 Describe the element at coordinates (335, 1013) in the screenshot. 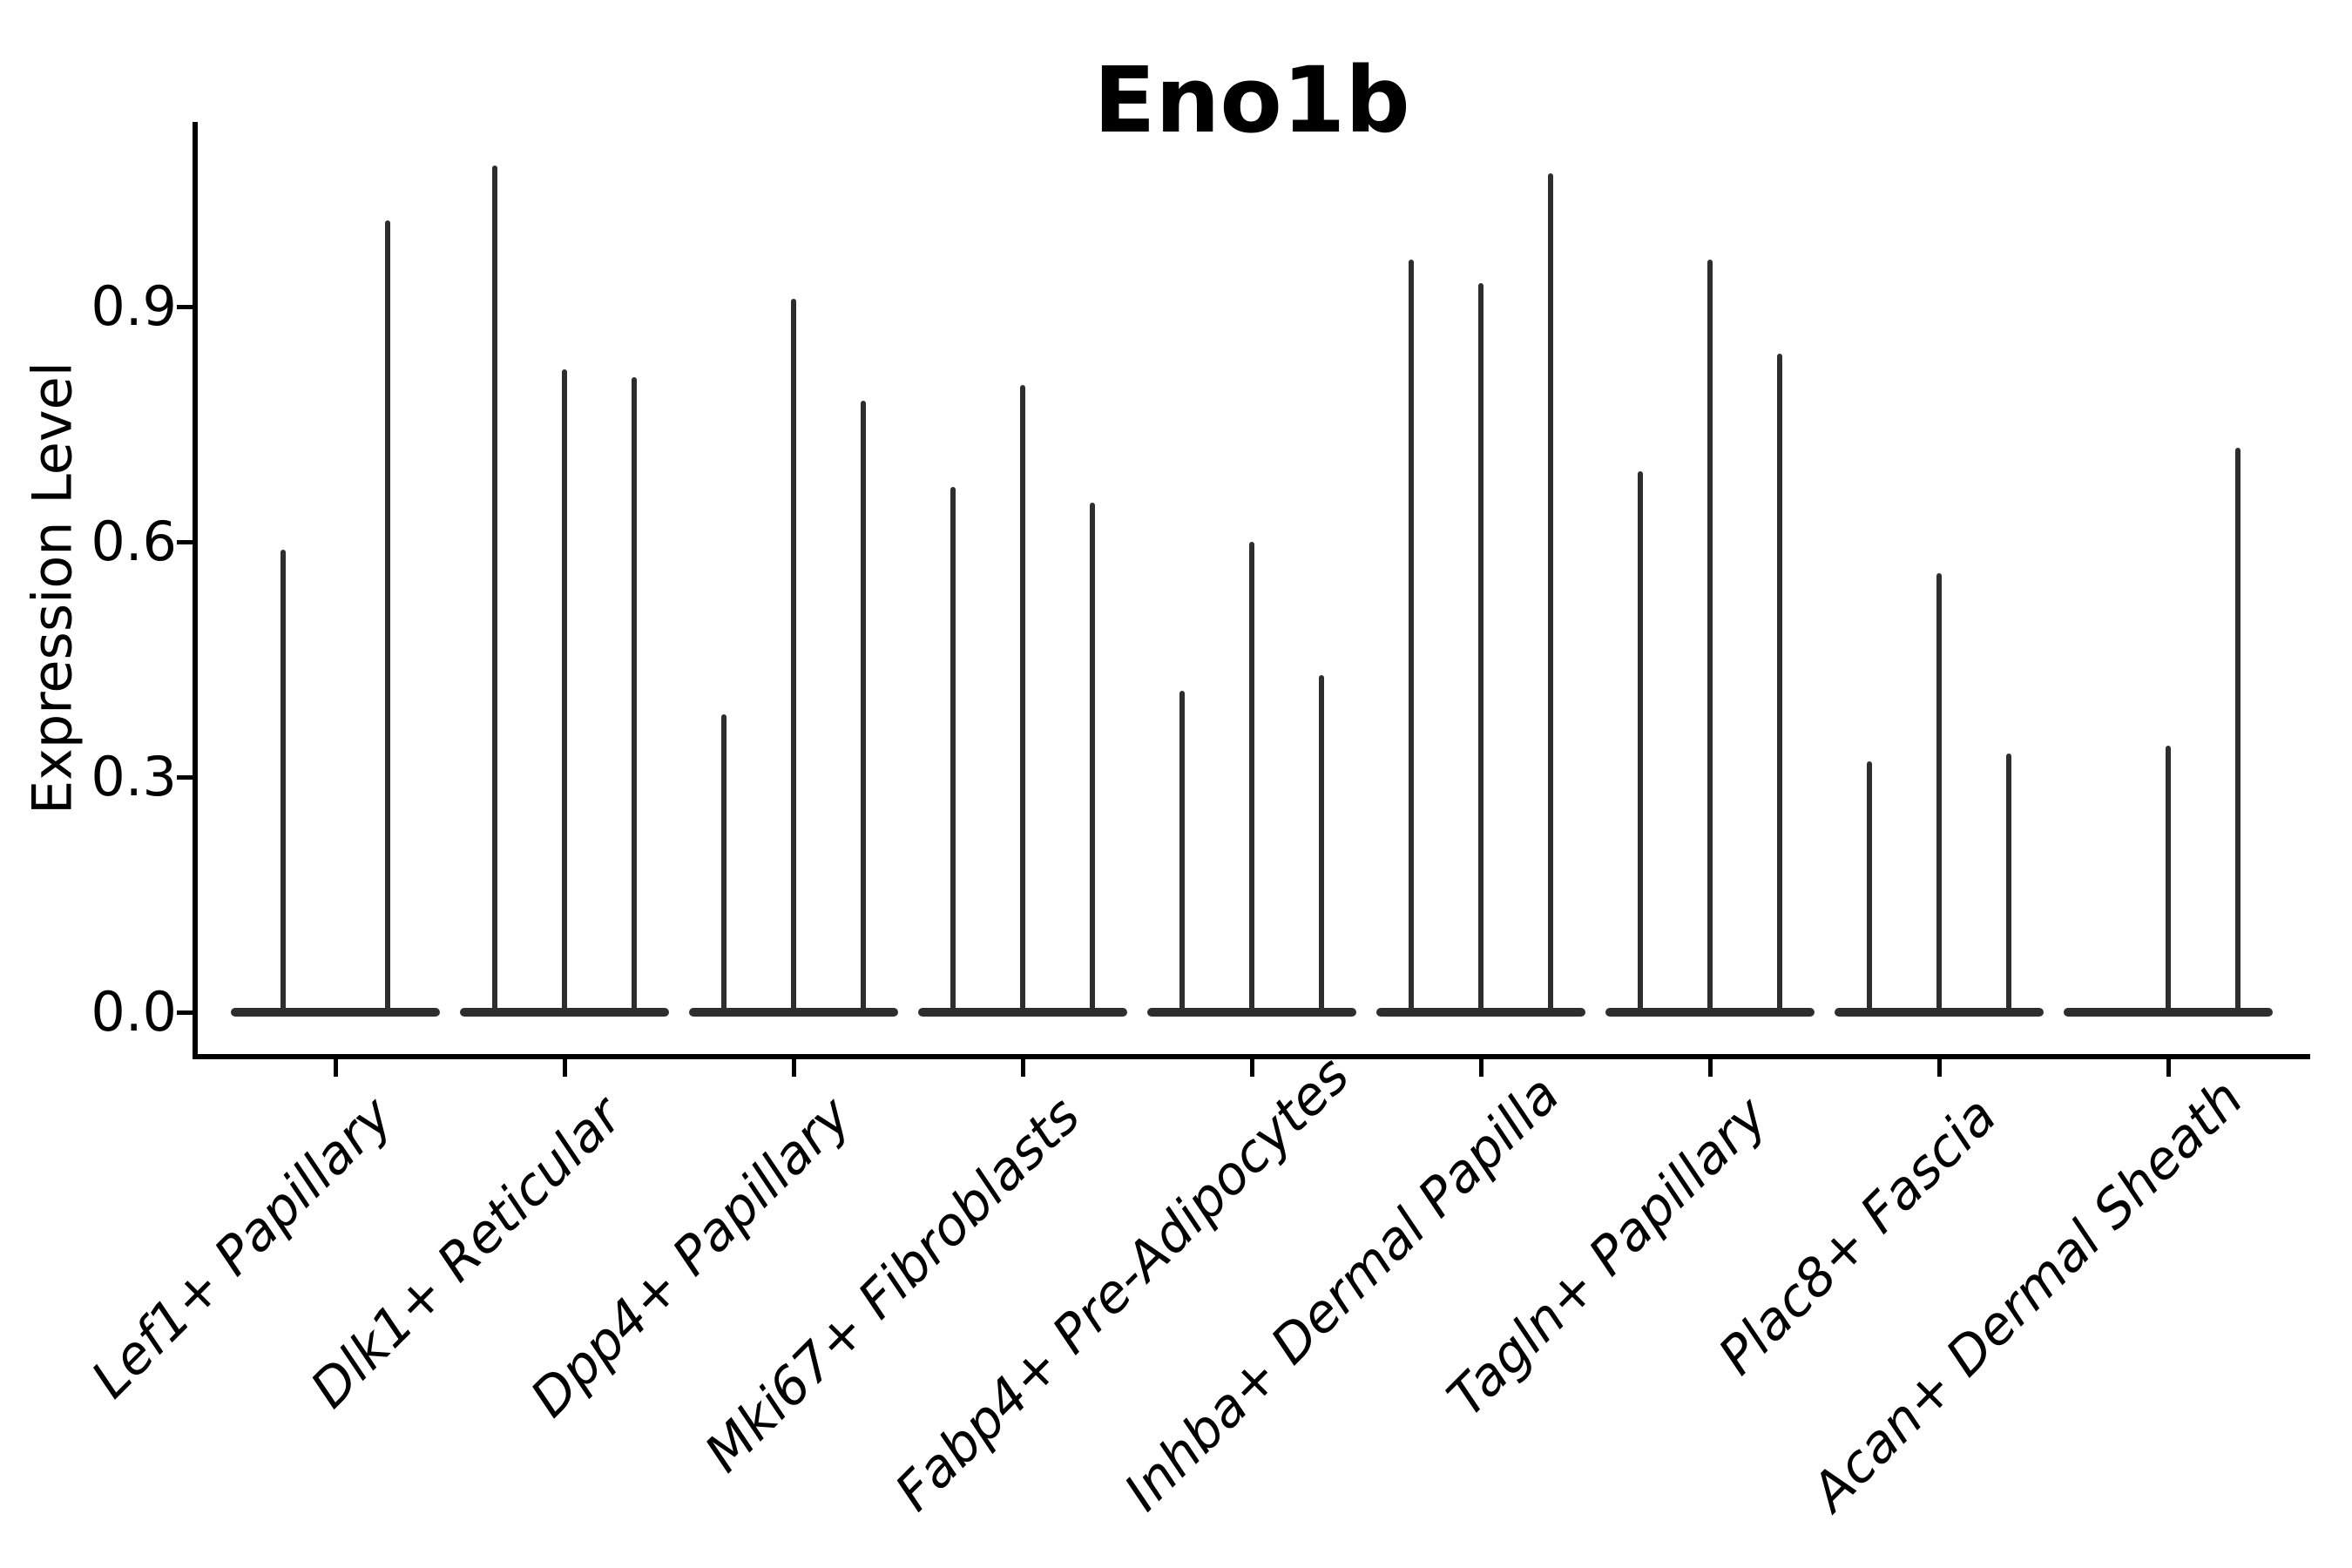

I see `violin-base` at that location.